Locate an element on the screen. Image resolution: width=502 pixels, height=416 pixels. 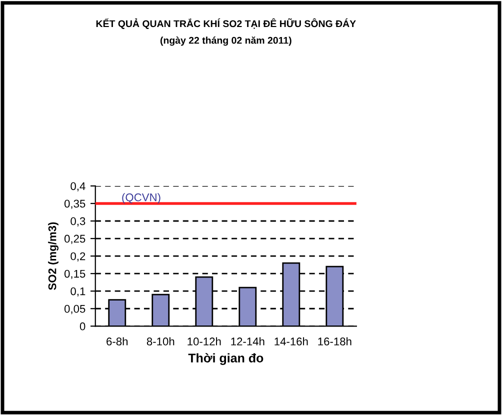
y-tick-label: 0,05 is located at coordinates (75, 309).